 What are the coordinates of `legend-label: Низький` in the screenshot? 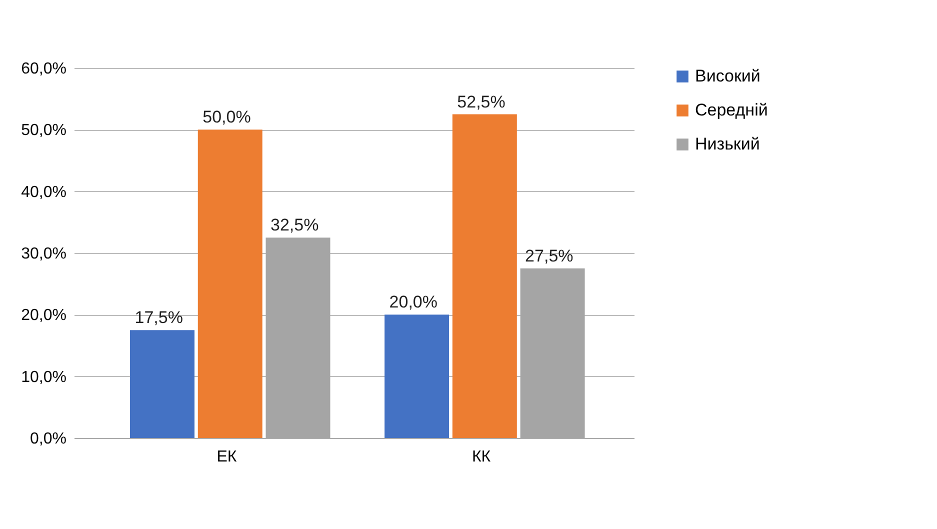 It's located at (727, 144).